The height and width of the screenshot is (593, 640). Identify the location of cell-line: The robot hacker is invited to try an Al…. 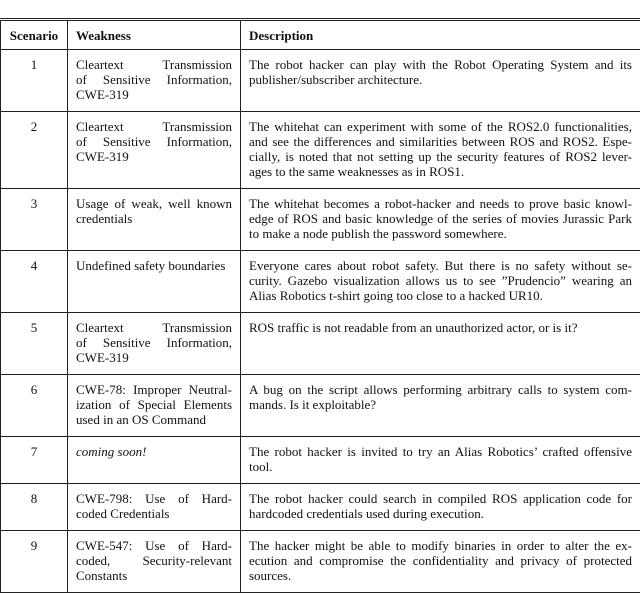
(440, 451).